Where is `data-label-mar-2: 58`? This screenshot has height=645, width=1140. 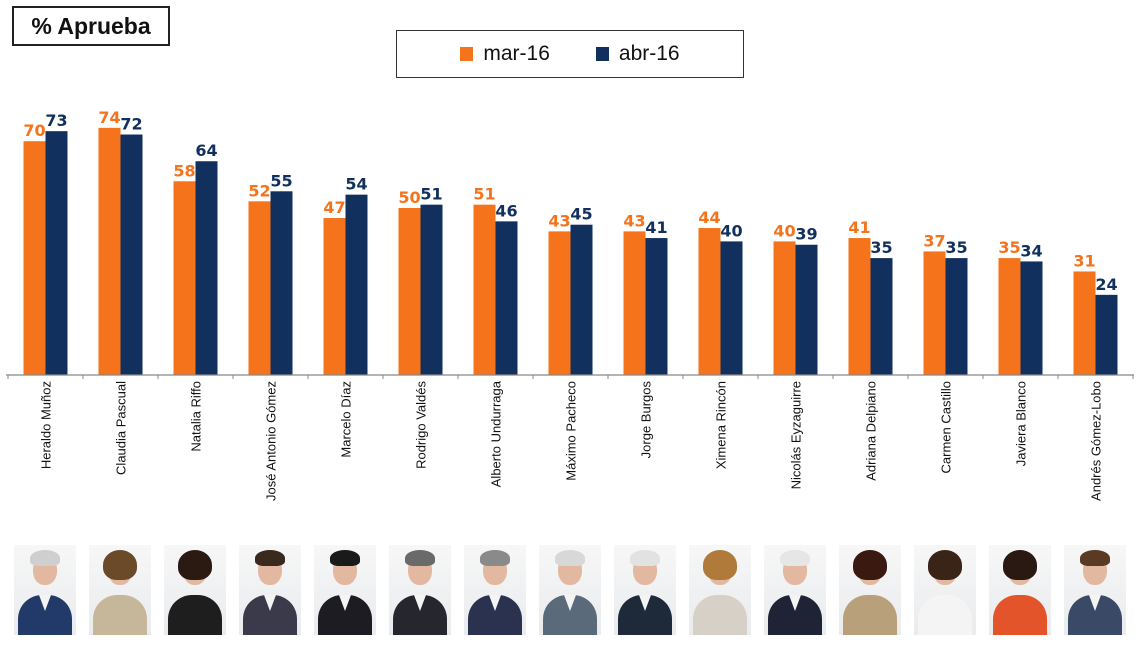 data-label-mar-2: 58 is located at coordinates (184, 170).